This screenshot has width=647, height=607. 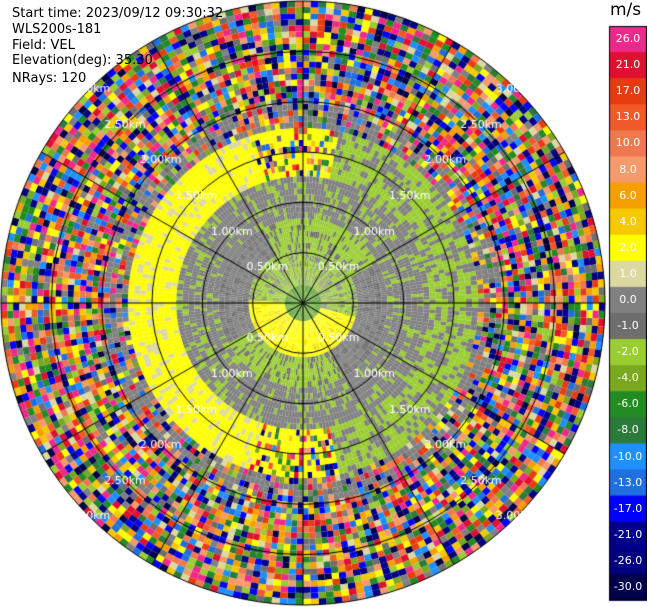 I want to click on colorbar-tick-label: -26.0, so click(x=628, y=560).